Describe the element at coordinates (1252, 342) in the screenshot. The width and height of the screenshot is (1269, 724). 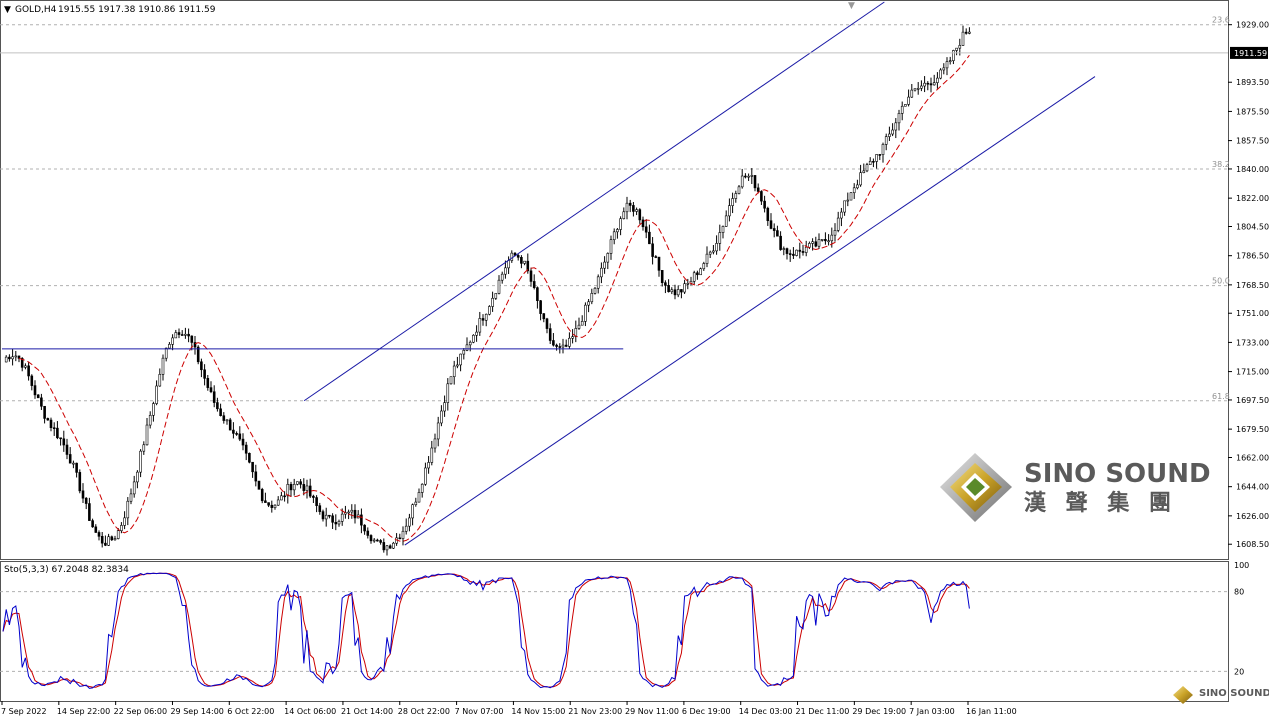
I see `price-tick-label: 1733.00` at that location.